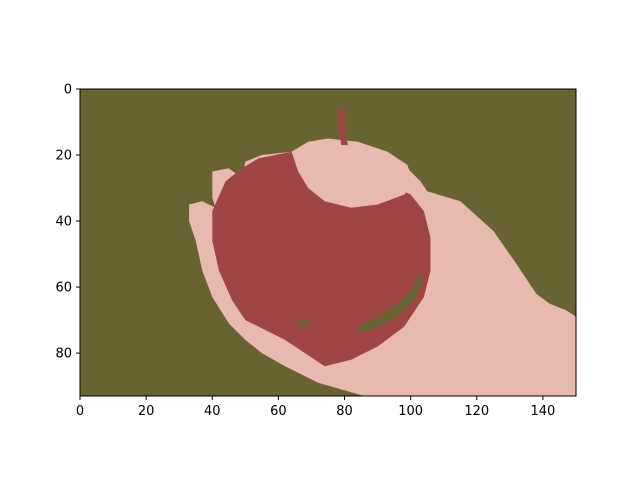 The image size is (640, 480). What do you see at coordinates (352, 173) in the screenshot?
I see `region-apple-highlight` at bounding box center [352, 173].